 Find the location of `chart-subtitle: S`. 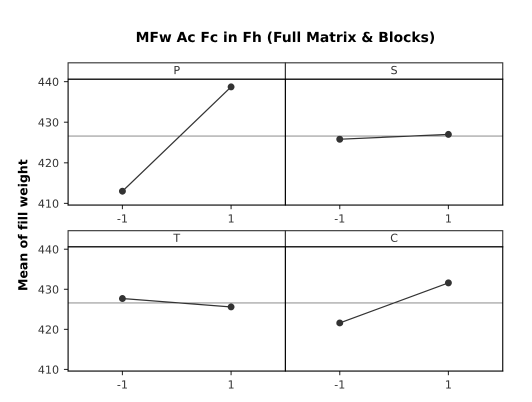

chart-subtitle: S is located at coordinates (394, 70).